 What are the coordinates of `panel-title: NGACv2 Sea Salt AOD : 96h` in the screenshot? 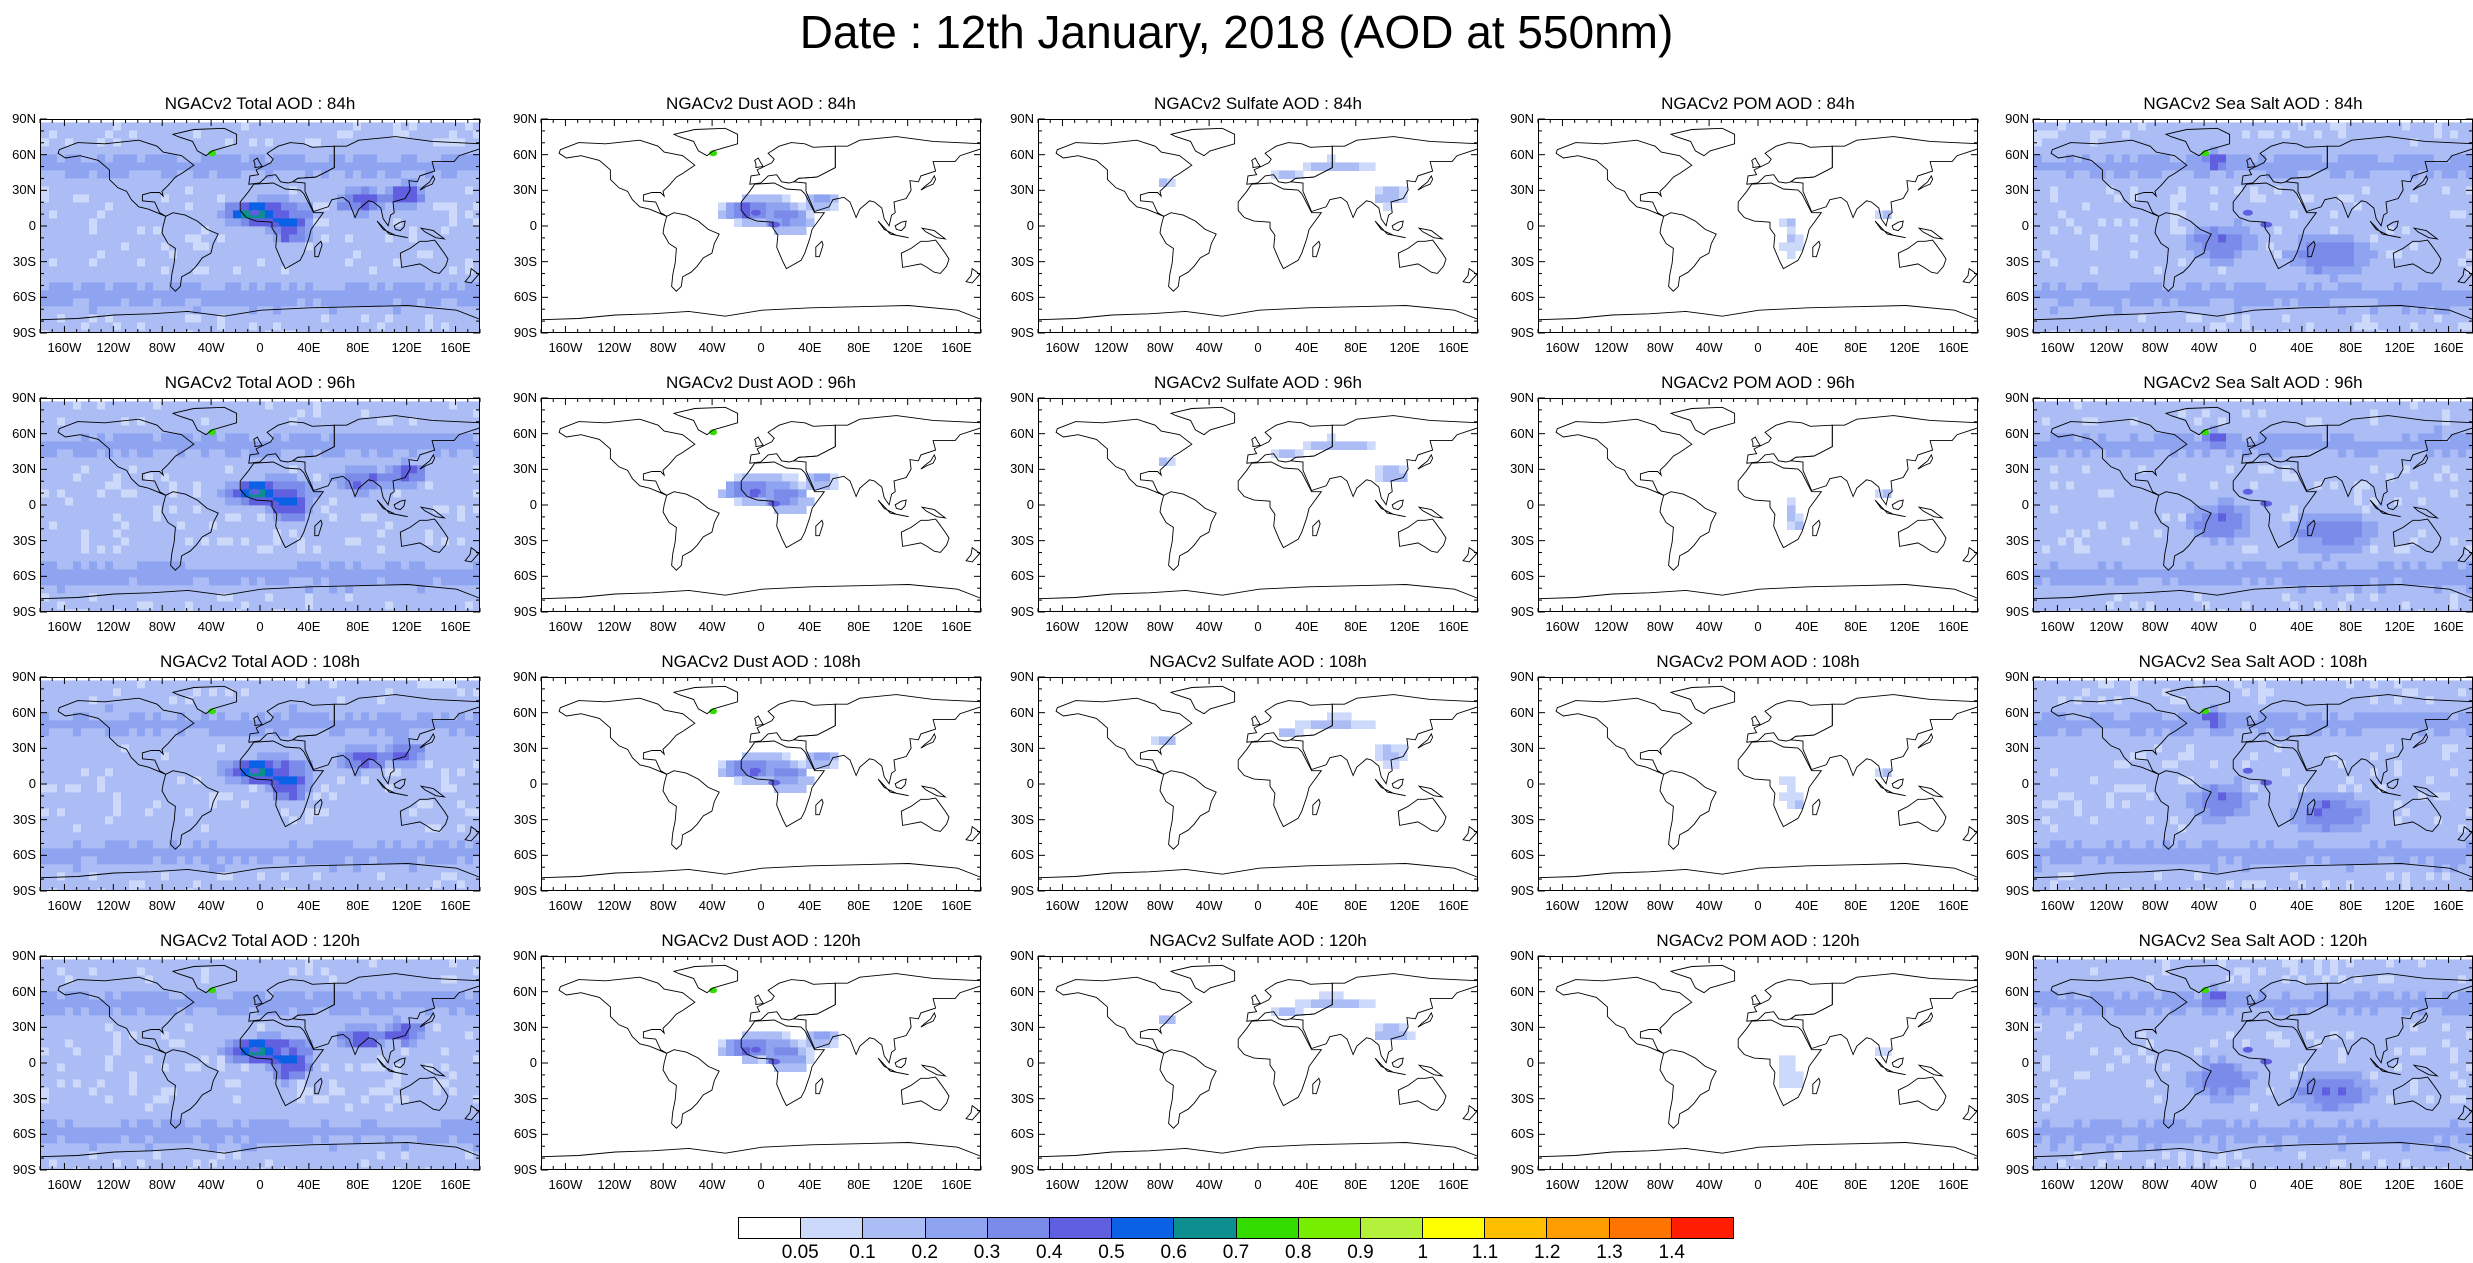 It's located at (2253, 383).